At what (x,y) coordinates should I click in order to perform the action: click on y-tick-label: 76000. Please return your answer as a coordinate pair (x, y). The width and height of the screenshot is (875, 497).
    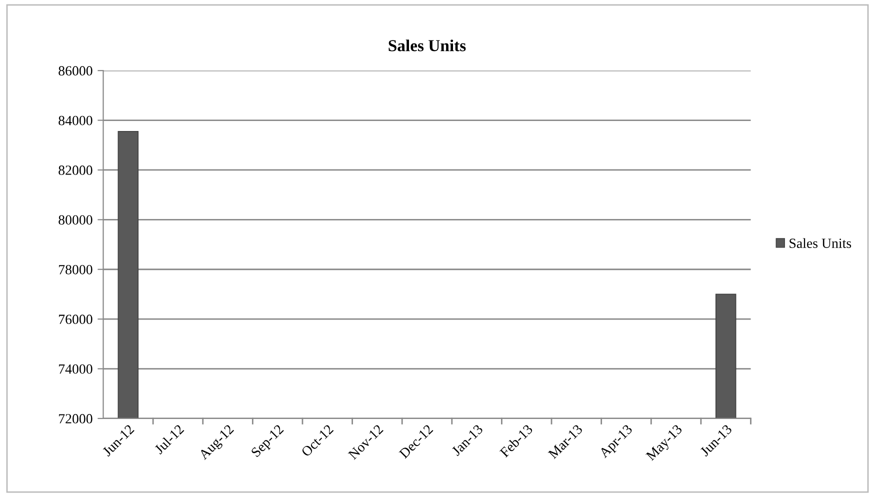
    Looking at the image, I should click on (75, 319).